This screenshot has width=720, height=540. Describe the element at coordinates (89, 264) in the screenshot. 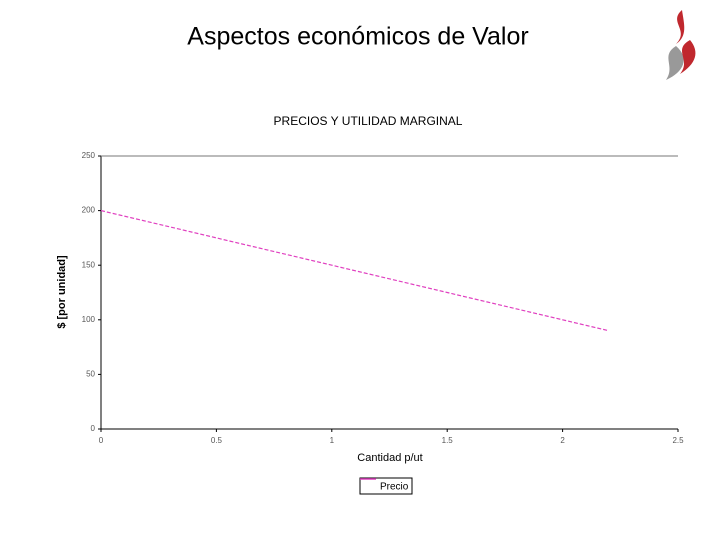

I see `y-tick-label: 150` at that location.